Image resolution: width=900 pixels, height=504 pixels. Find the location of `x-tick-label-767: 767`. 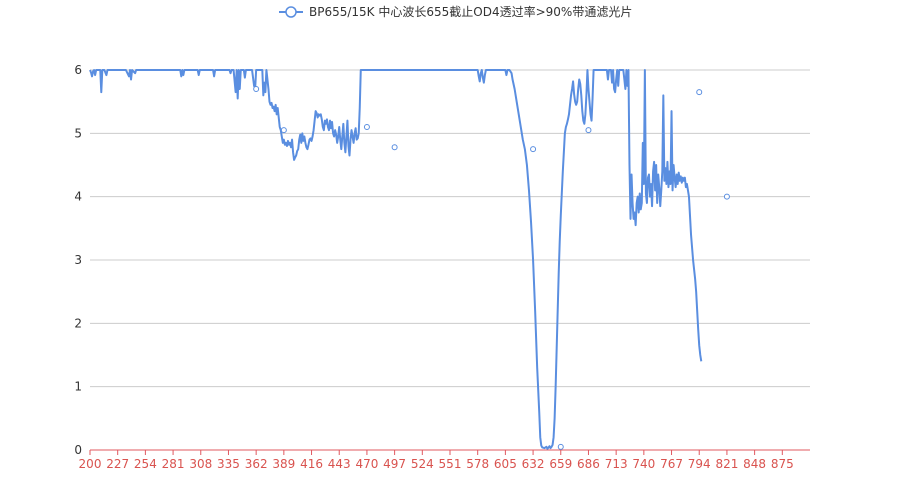

x-tick-label-767: 767 is located at coordinates (671, 464).